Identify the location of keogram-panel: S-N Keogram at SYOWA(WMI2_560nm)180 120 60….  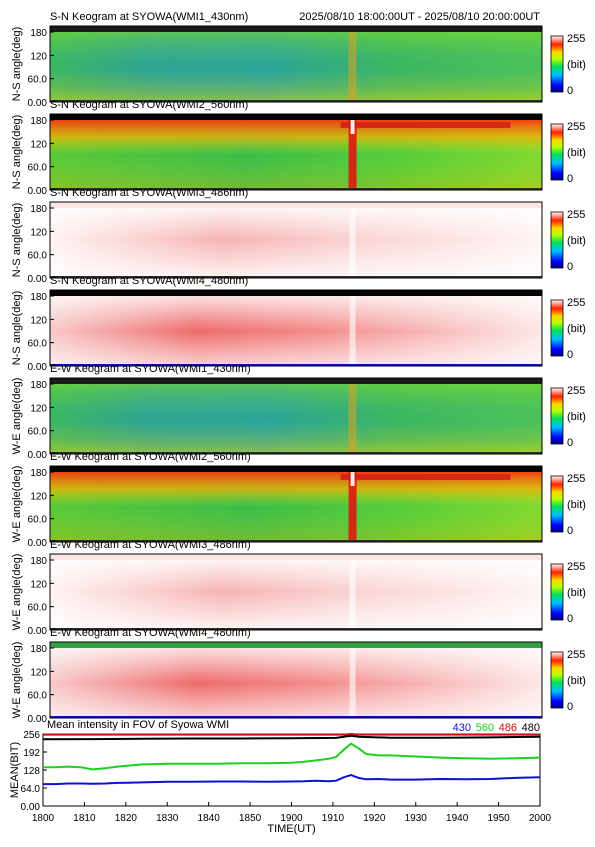
(298, 148).